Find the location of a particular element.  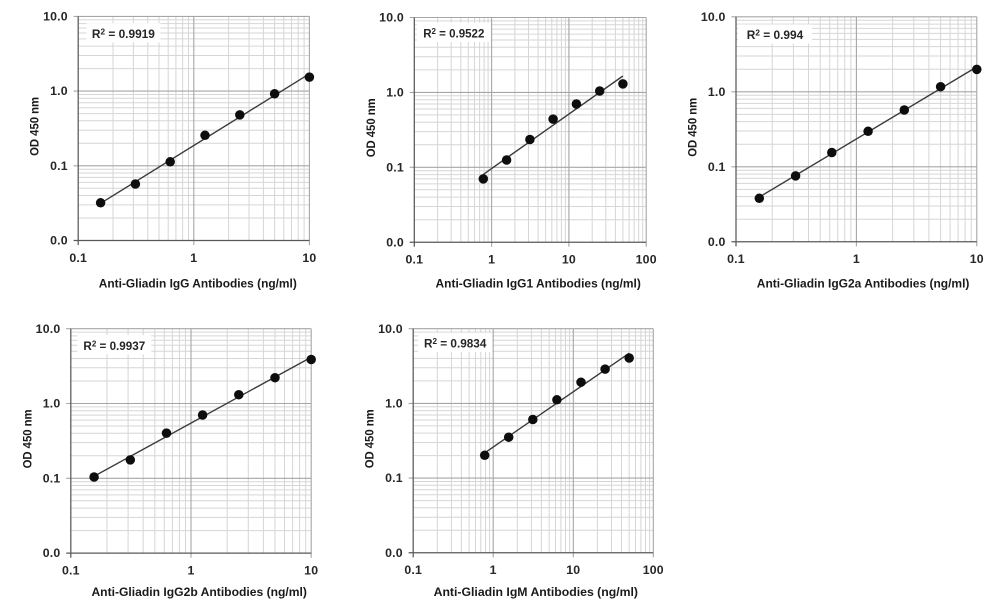

svg-text:Anti-Gliadin IgG Antibodies (n: Anti-Gliadin IgG Antibodies (ng/ml) is located at coordinates (198, 283).